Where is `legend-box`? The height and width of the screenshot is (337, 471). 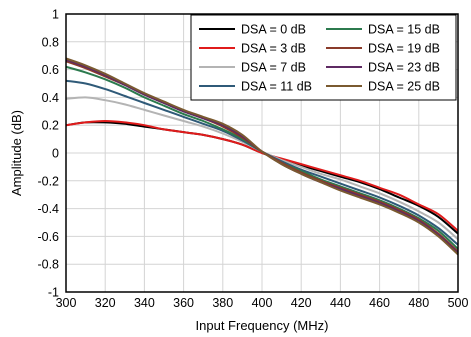 legend-box is located at coordinates (323, 57).